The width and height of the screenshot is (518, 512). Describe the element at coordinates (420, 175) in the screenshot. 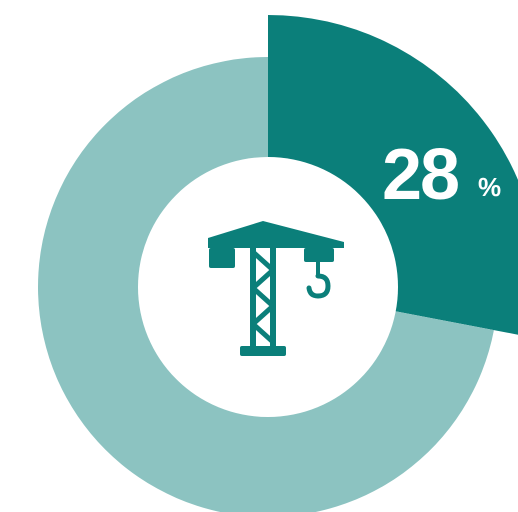

I see `percentage-value: 28` at that location.